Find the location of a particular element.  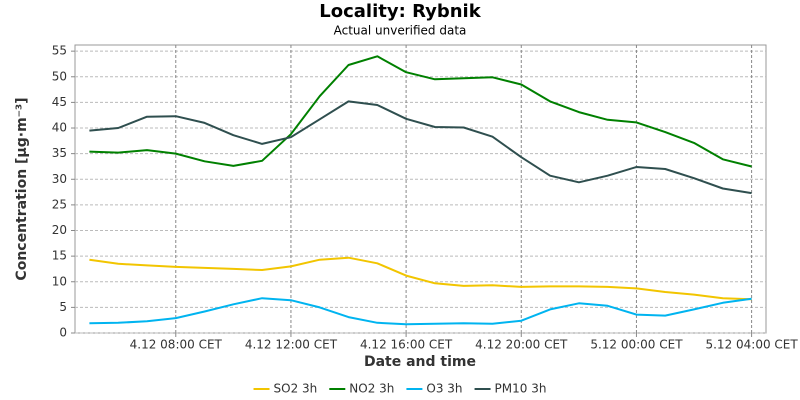

y-tick-label: 5 is located at coordinates (63, 307).